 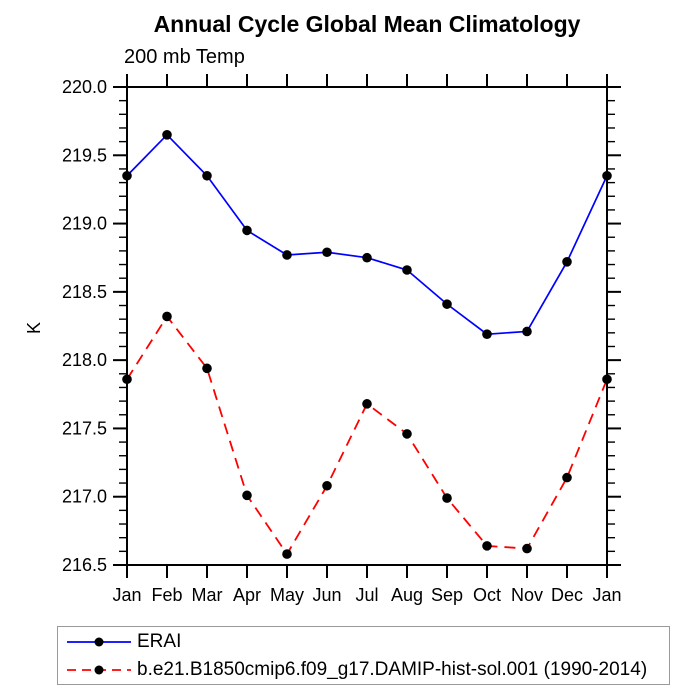 I want to click on x-tick-label: Oct, so click(x=487, y=595).